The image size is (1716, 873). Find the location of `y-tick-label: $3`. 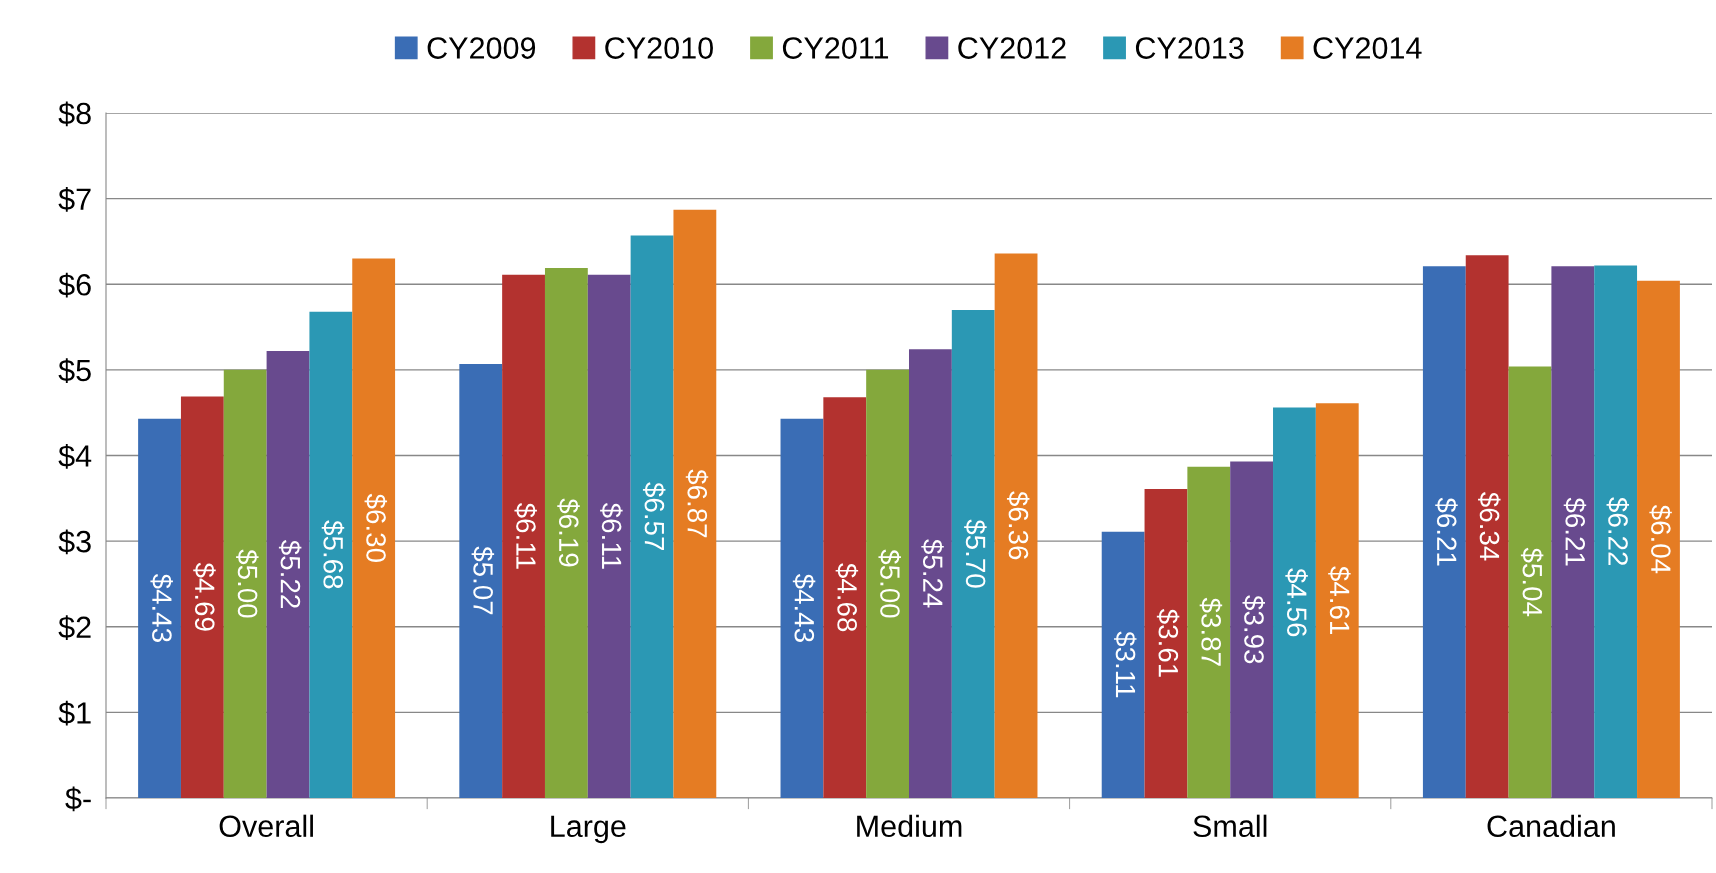

y-tick-label: $3 is located at coordinates (74, 542).